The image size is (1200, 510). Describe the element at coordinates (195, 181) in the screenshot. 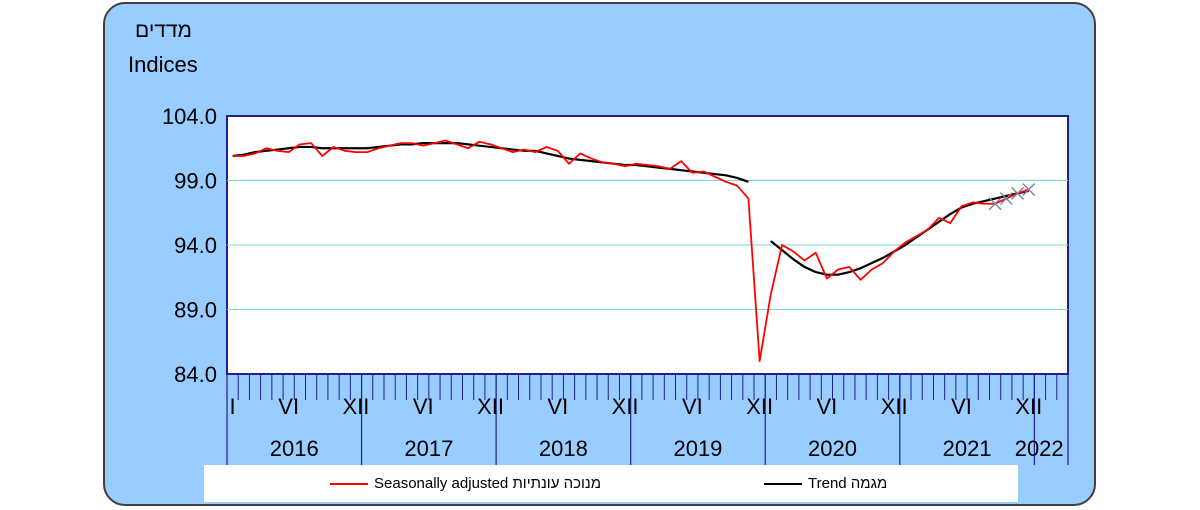

I see `y-tick-label: 99.0` at that location.